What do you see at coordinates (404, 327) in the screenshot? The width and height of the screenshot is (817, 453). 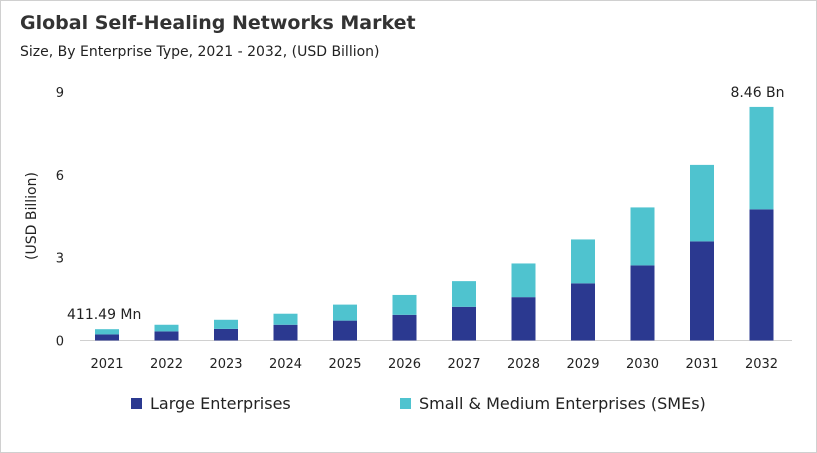 I see `bar-large-2026` at bounding box center [404, 327].